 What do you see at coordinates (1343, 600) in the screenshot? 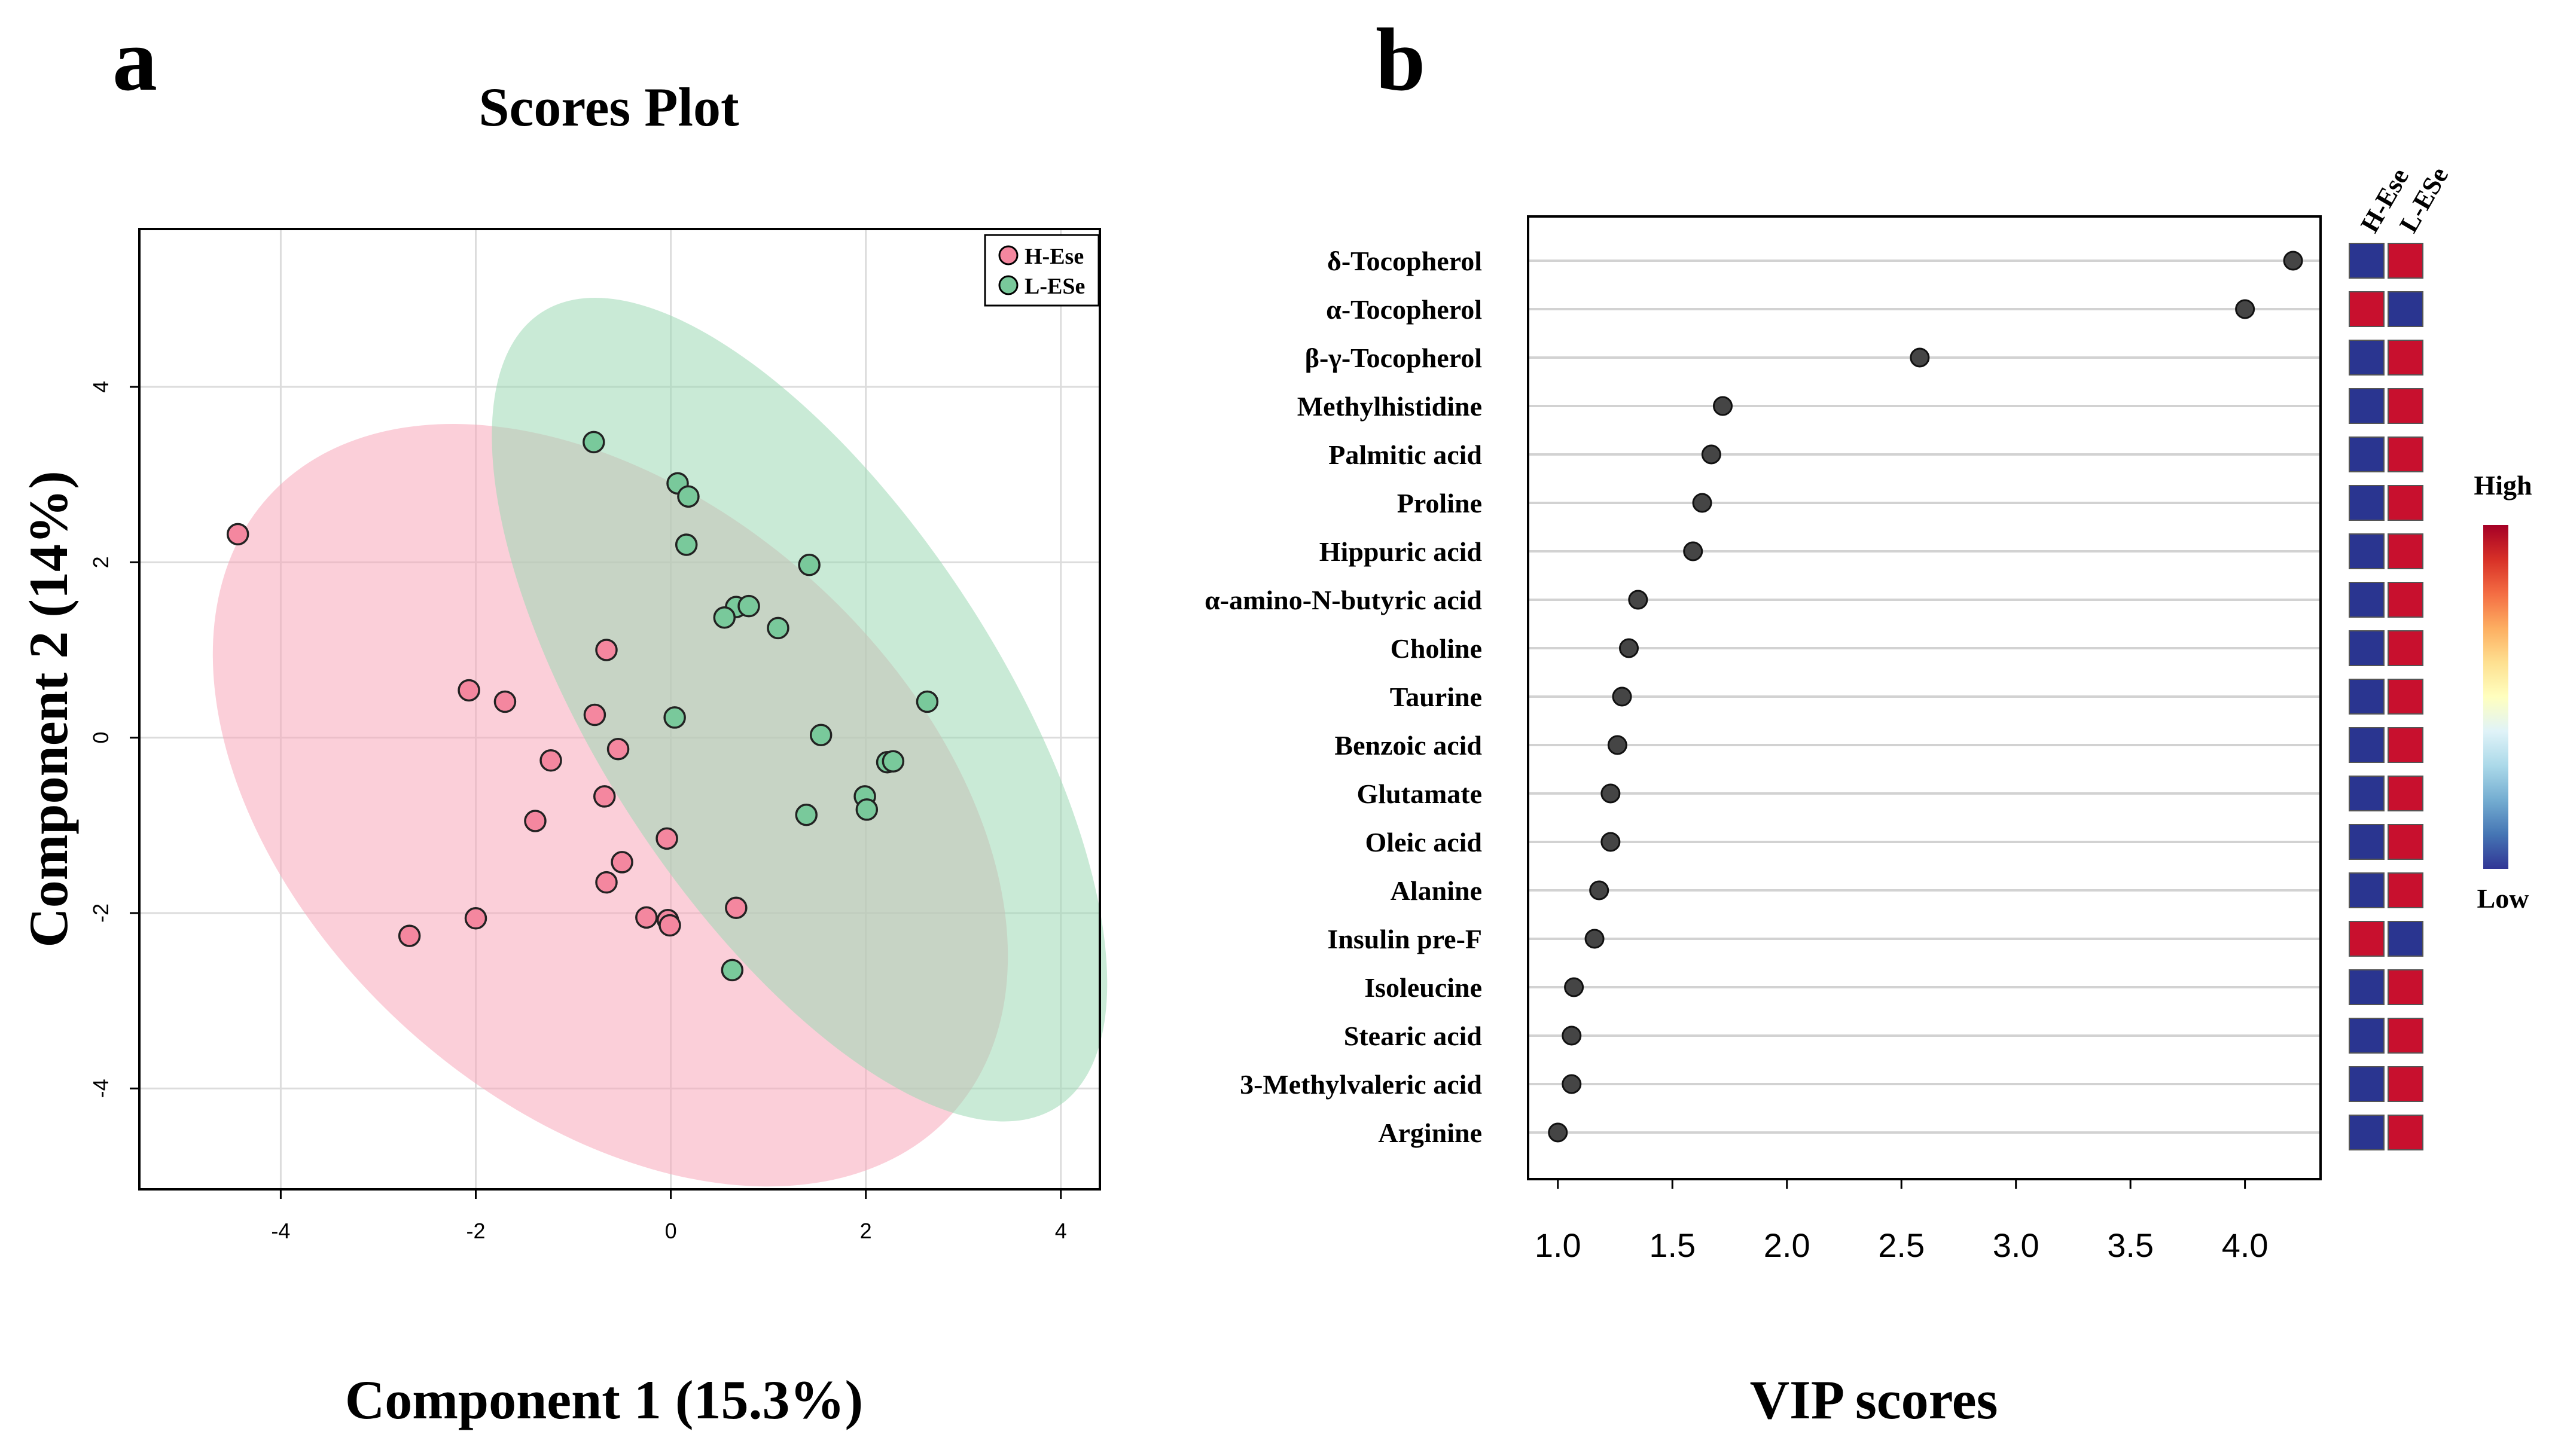
I see `vip-category-label: α-amino-N-butyric acid` at bounding box center [1343, 600].